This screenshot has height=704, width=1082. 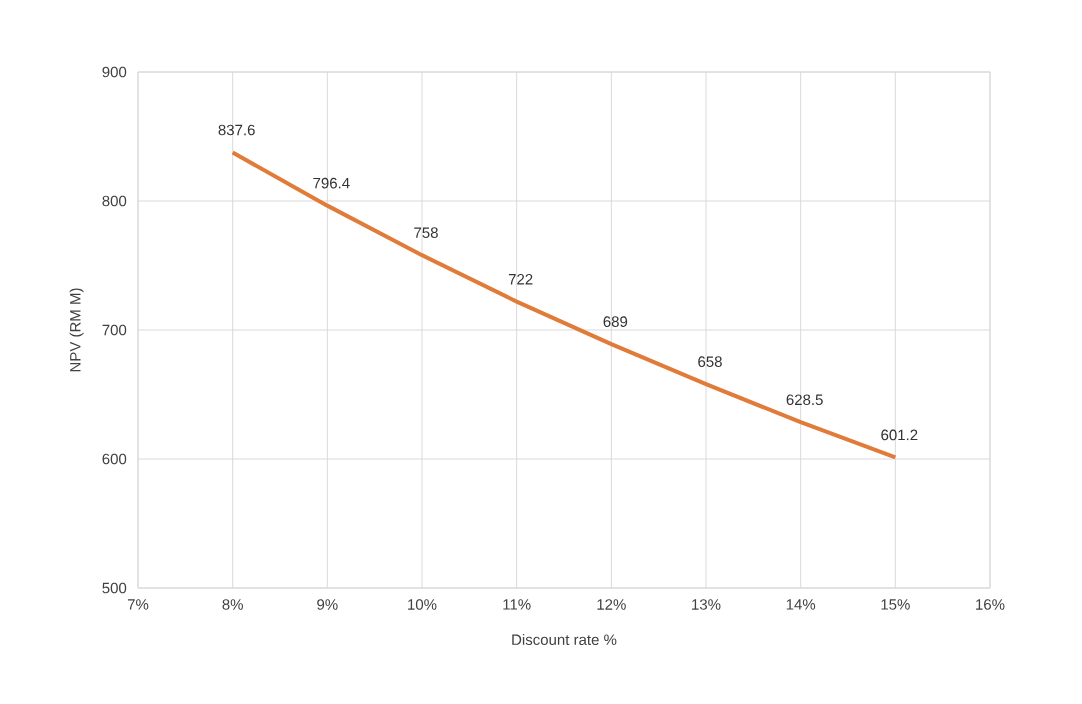 I want to click on data-label: 628.5, so click(x=804, y=400).